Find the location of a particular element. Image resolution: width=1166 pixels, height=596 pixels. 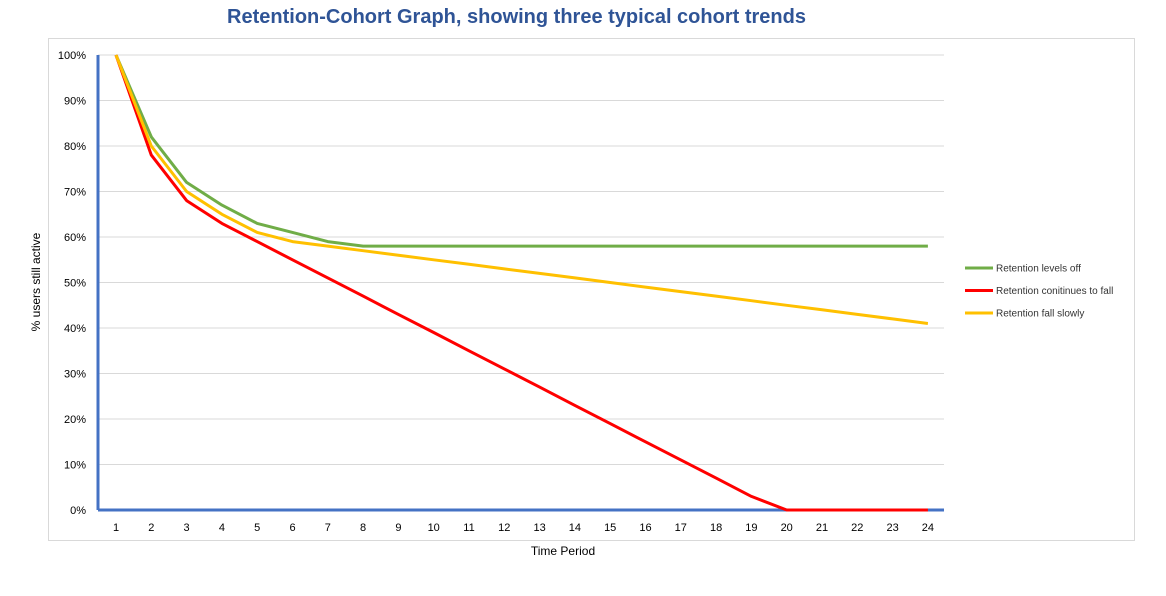

x-tick-label: 23 is located at coordinates (892, 528).